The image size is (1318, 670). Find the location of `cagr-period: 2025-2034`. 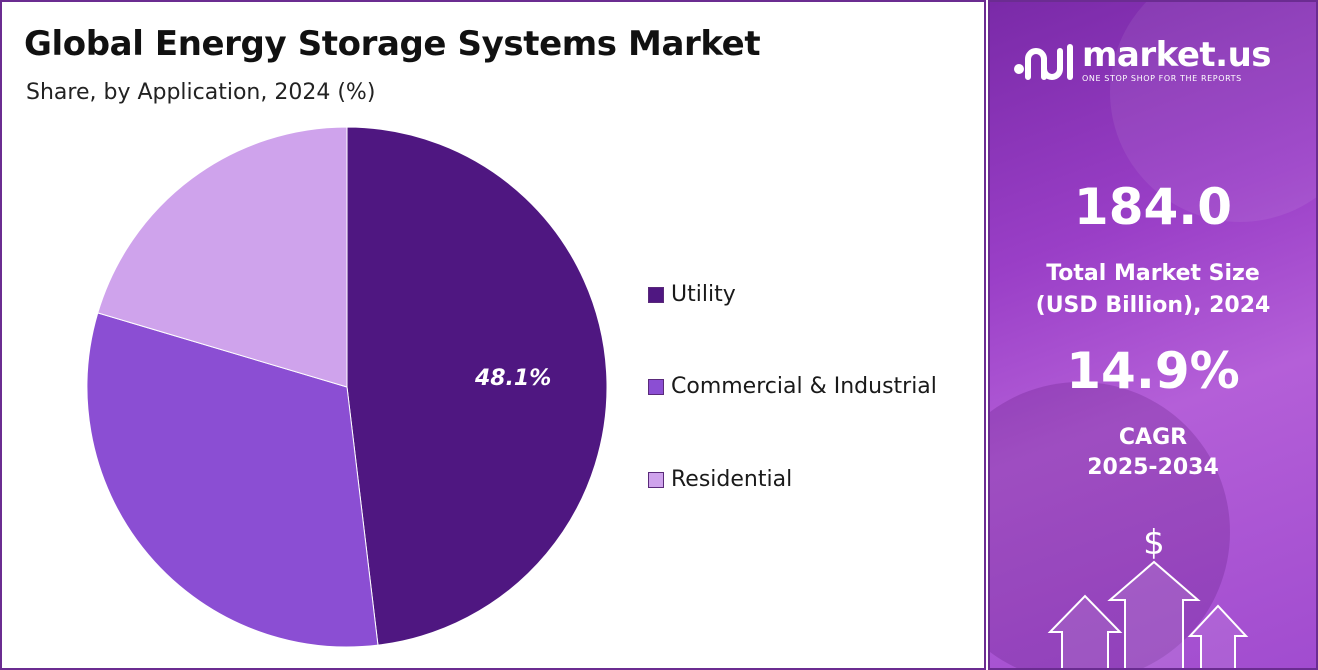

cagr-period: 2025-2034 is located at coordinates (1153, 467).